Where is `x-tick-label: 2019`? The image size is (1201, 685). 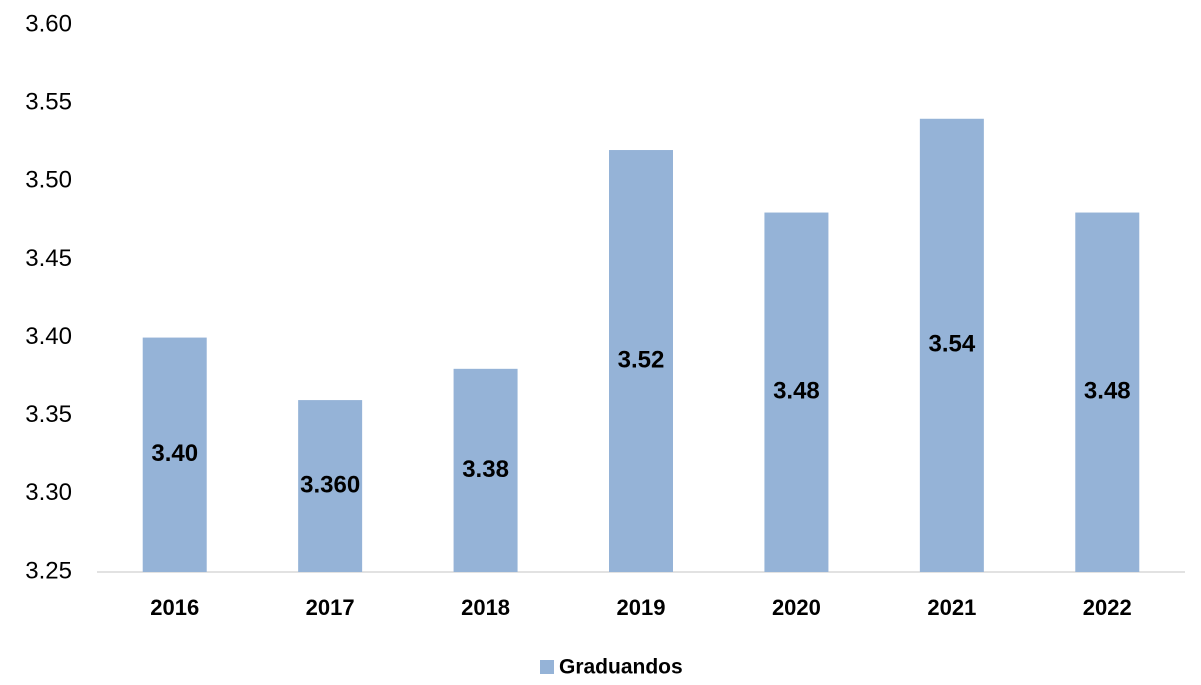
x-tick-label: 2019 is located at coordinates (641, 607).